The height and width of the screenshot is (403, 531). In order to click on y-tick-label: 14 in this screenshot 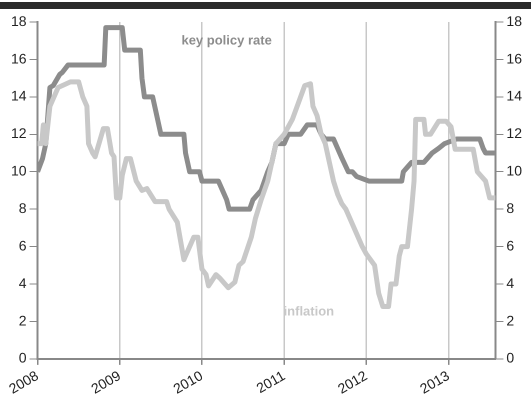, I will do `click(18, 96)`.